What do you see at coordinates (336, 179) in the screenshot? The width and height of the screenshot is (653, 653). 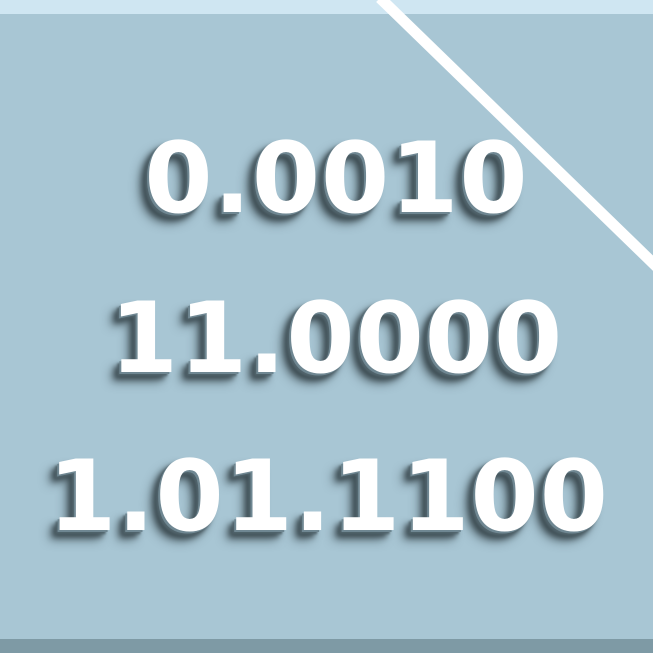 I see `number-line-1: 0.0010` at bounding box center [336, 179].